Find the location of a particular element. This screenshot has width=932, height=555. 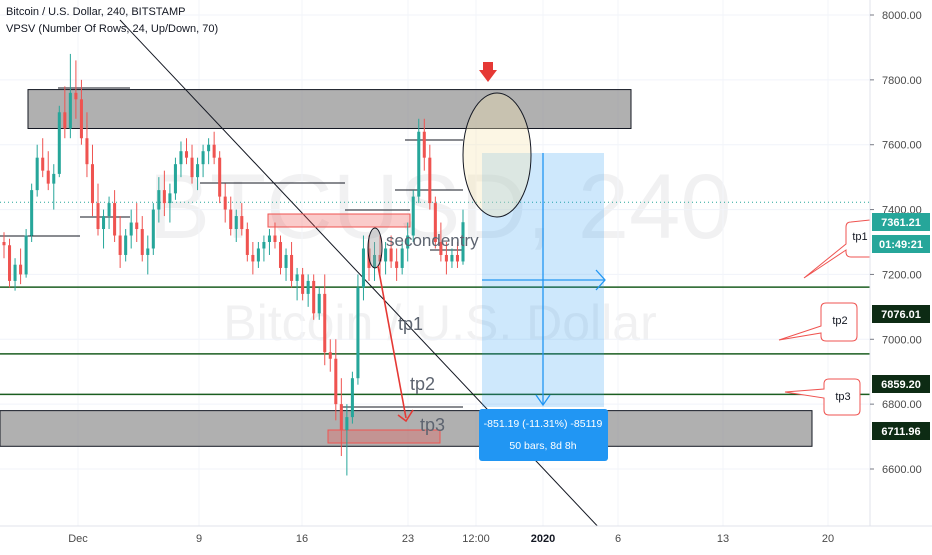

red-drop-arrowhead is located at coordinates (405, 416).